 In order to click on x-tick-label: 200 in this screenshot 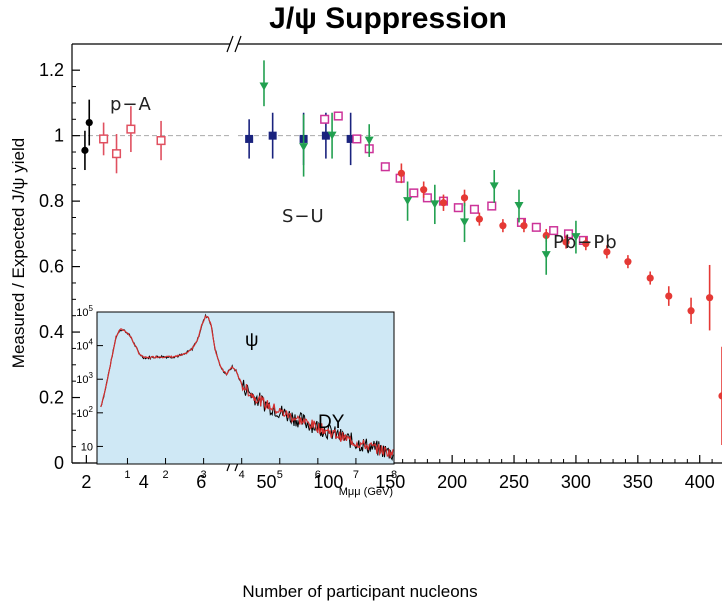, I will do `click(452, 482)`.